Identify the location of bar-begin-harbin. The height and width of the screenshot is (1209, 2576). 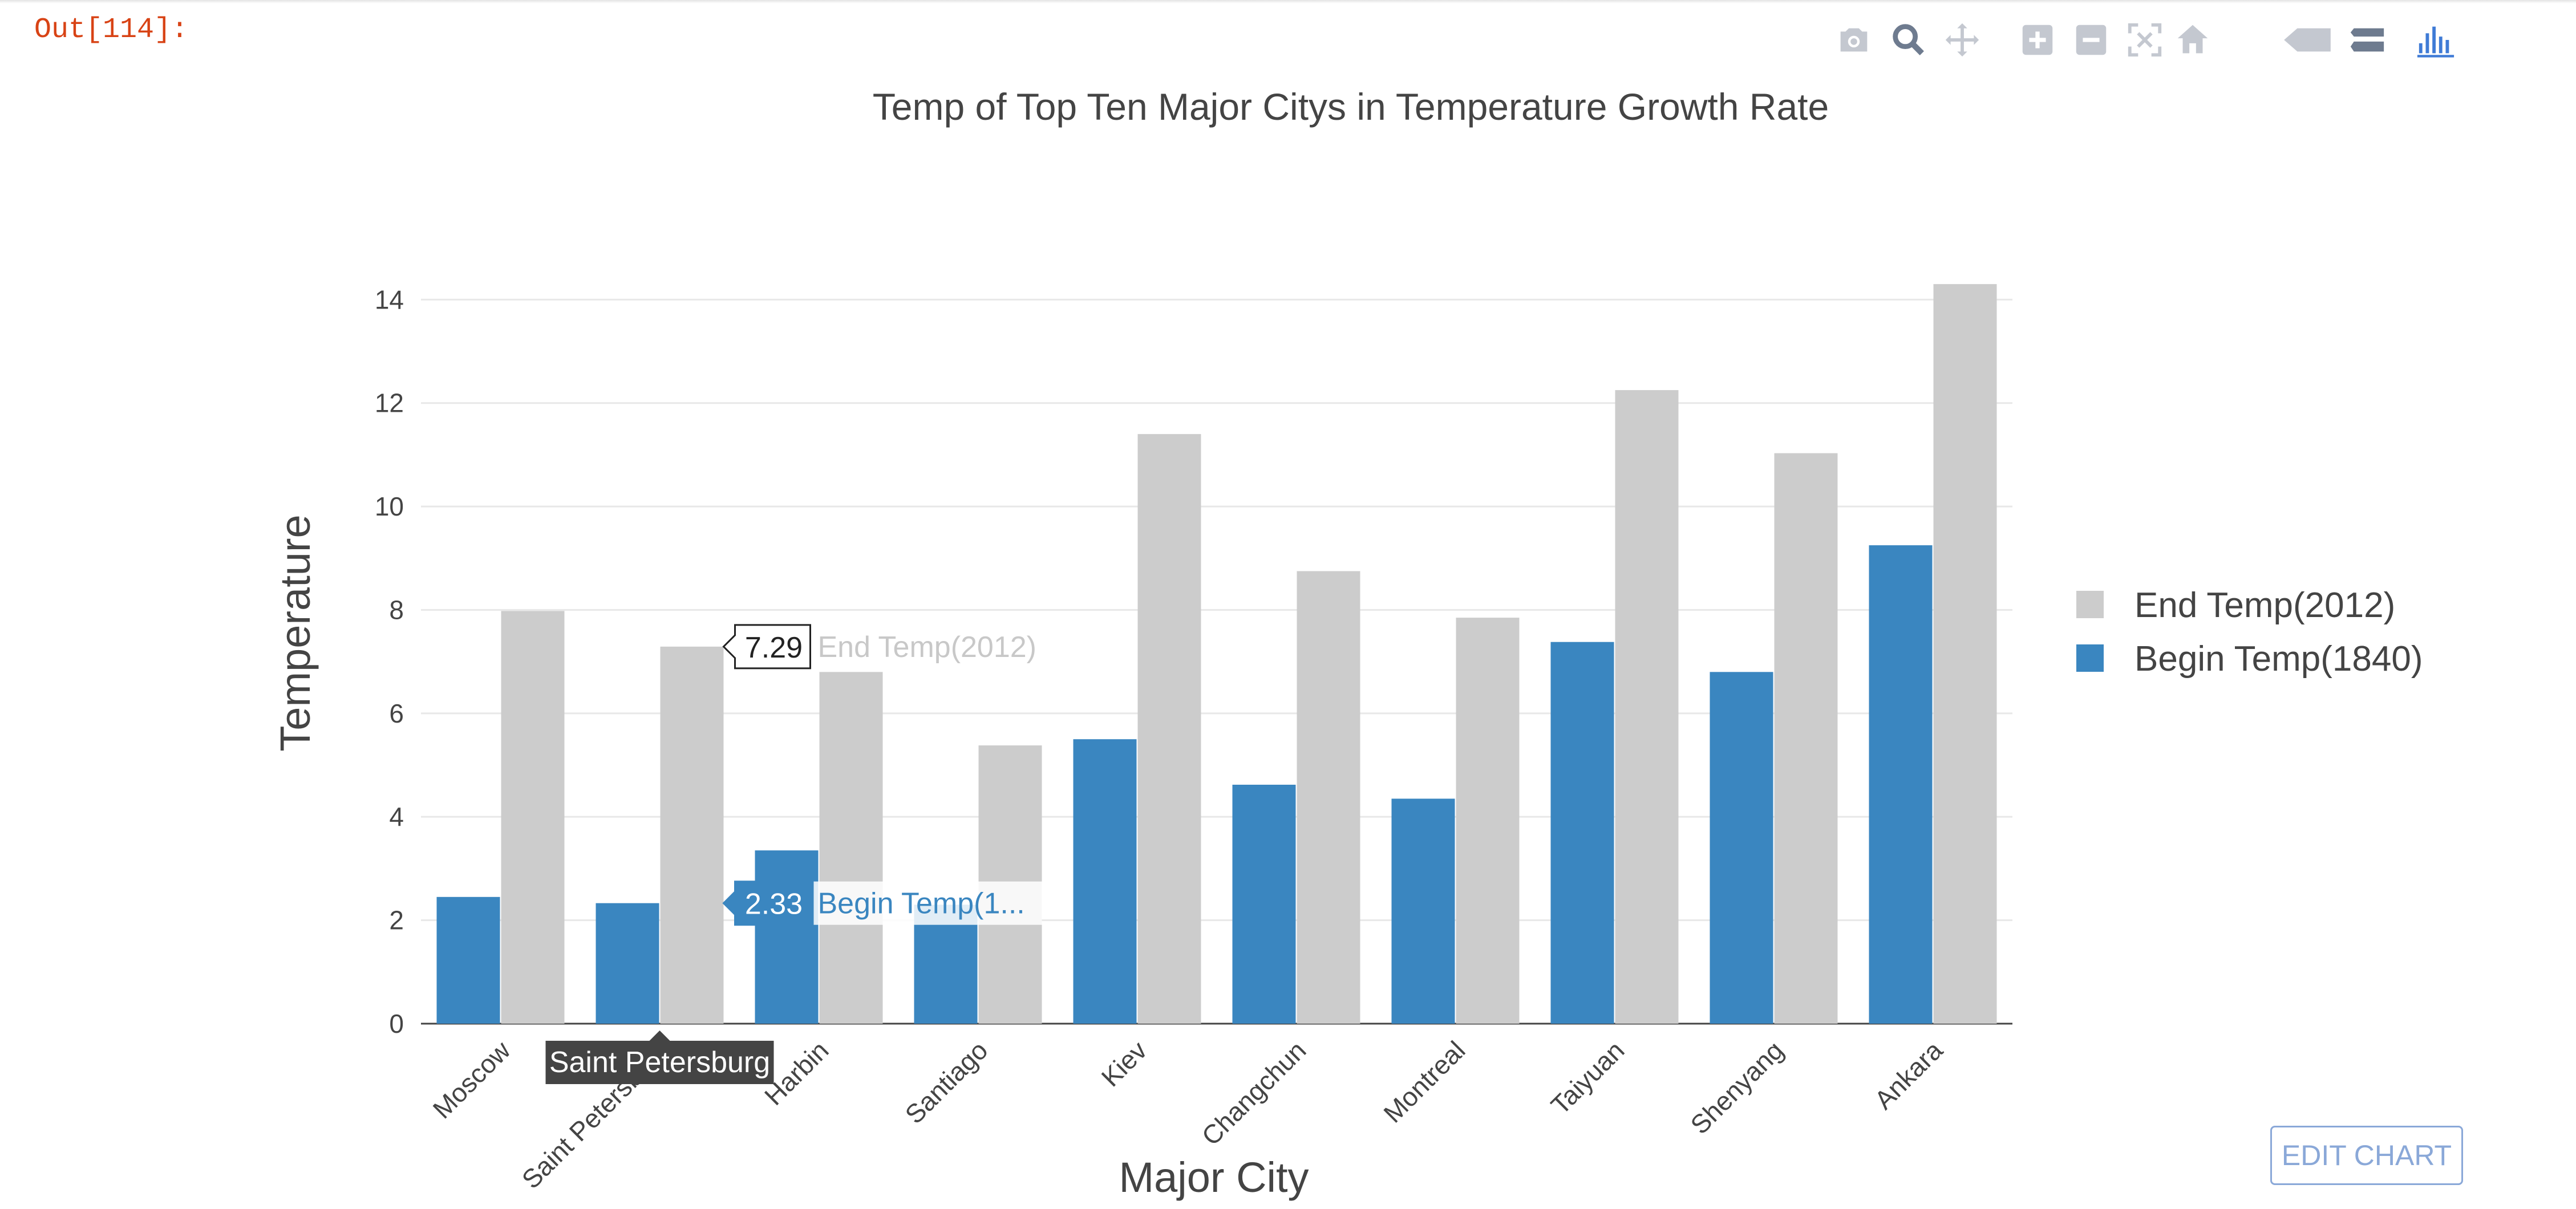
(787, 937).